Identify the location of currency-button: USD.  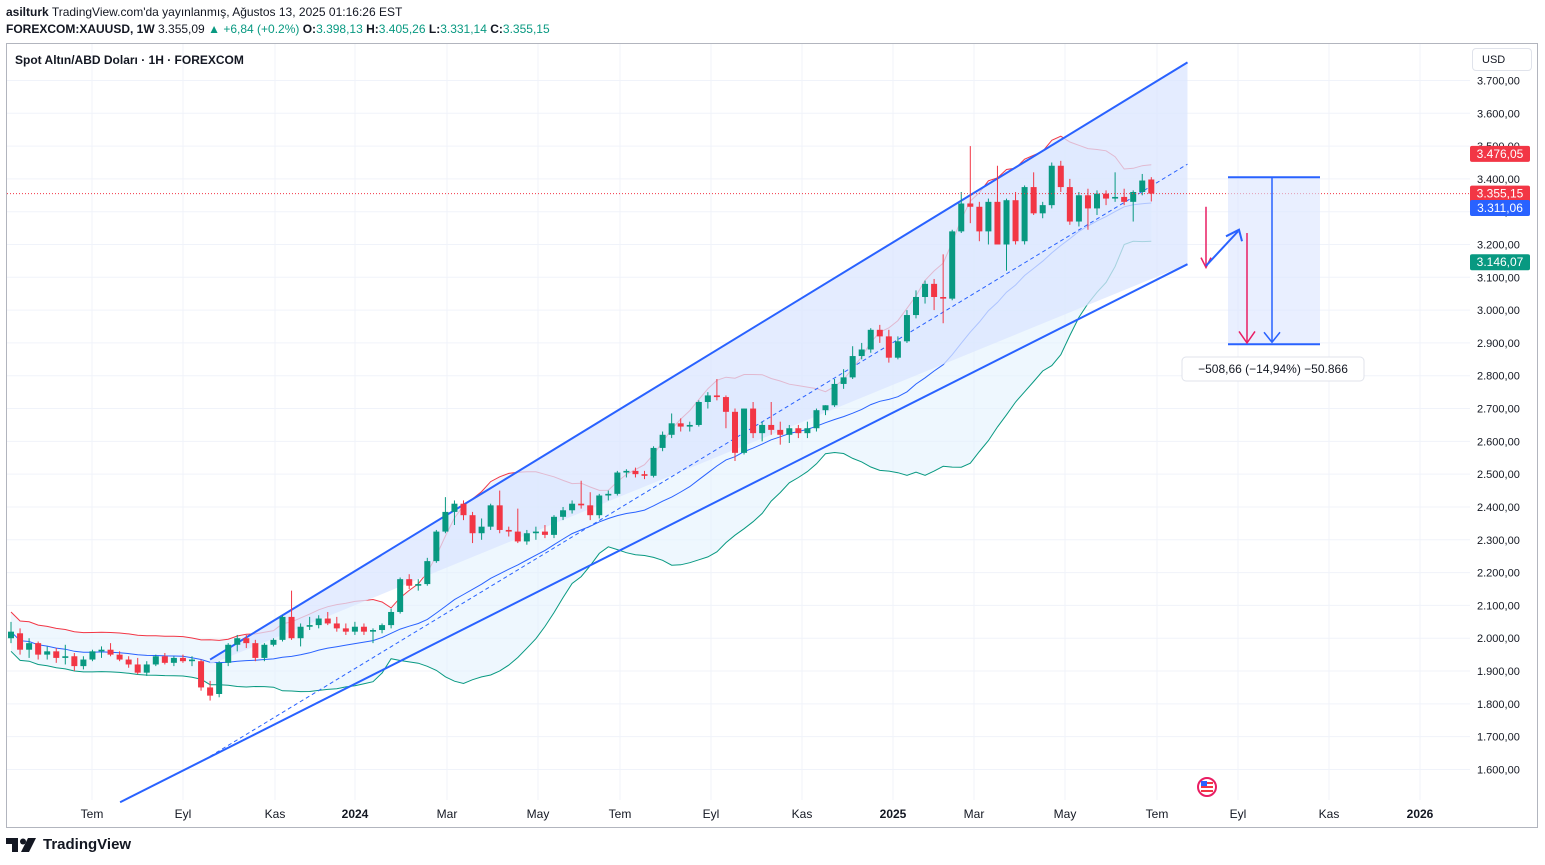
(1502, 59).